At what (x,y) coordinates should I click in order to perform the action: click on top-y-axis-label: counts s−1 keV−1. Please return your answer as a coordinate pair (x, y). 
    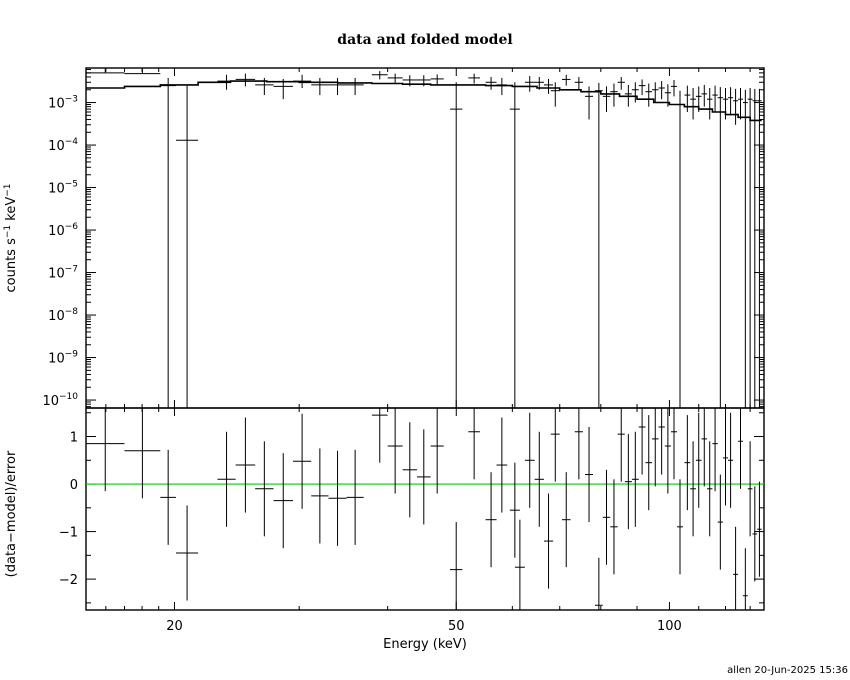
    Looking at the image, I should click on (11, 237).